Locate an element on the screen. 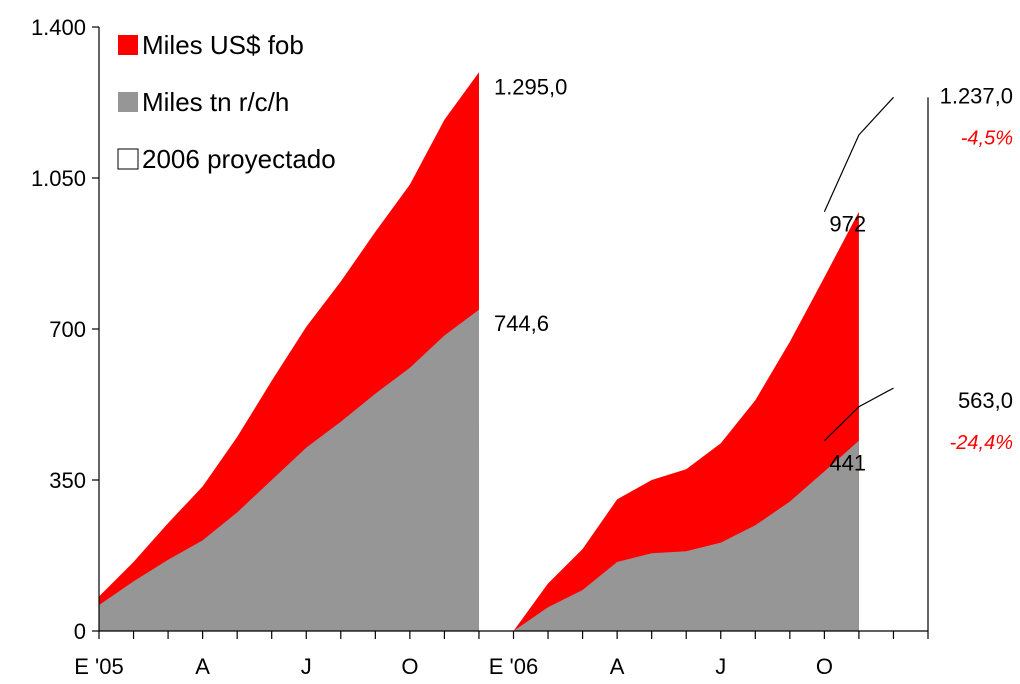 The width and height of the screenshot is (1020, 684). data-label: 972 is located at coordinates (847, 224).